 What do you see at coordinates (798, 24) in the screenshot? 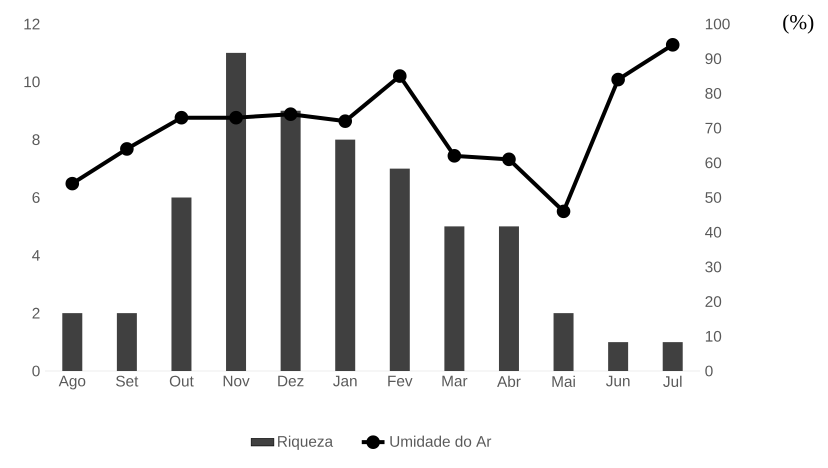
I see `y2-axis-title: (%)` at bounding box center [798, 24].